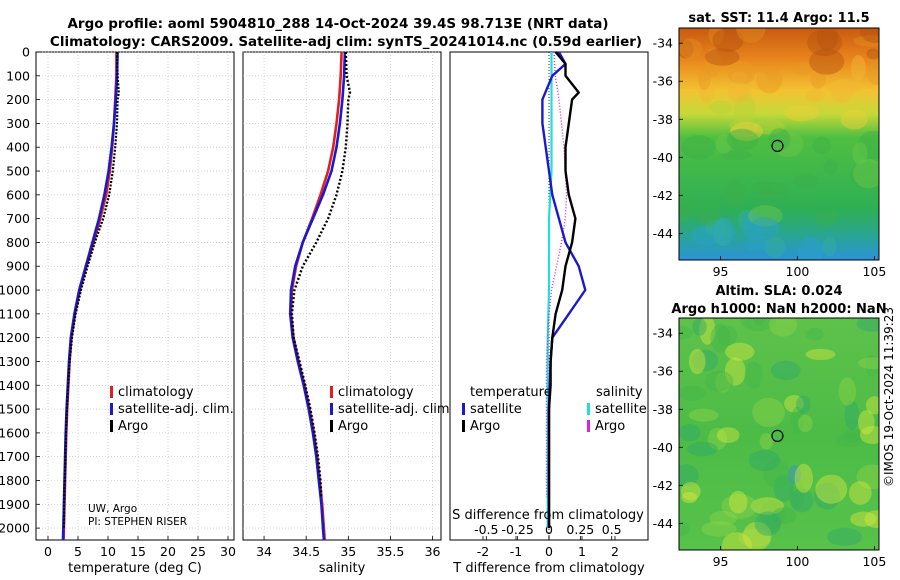 The width and height of the screenshot is (900, 580). Describe the element at coordinates (889, 397) in the screenshot. I see `imos-timestamp: ©IMOS 19-Oct-2024 11:39:23` at that location.